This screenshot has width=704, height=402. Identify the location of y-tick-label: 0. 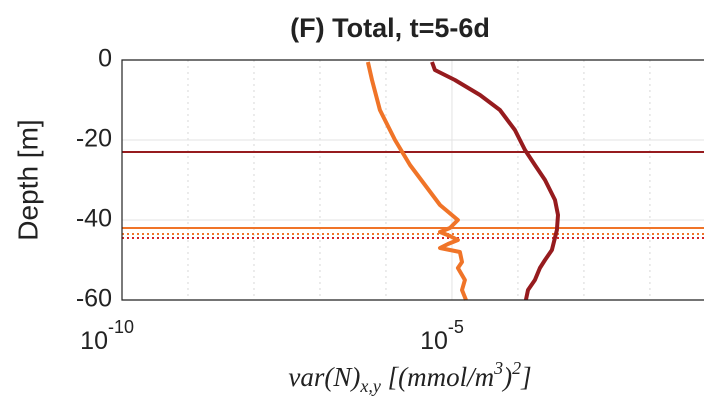
(105, 59).